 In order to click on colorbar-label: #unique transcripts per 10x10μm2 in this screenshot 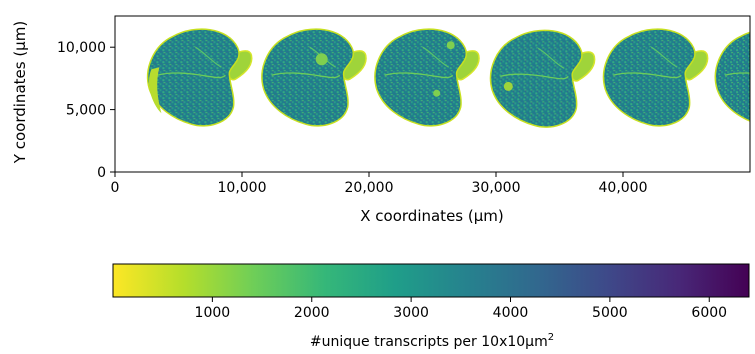, I will do `click(432, 341)`.